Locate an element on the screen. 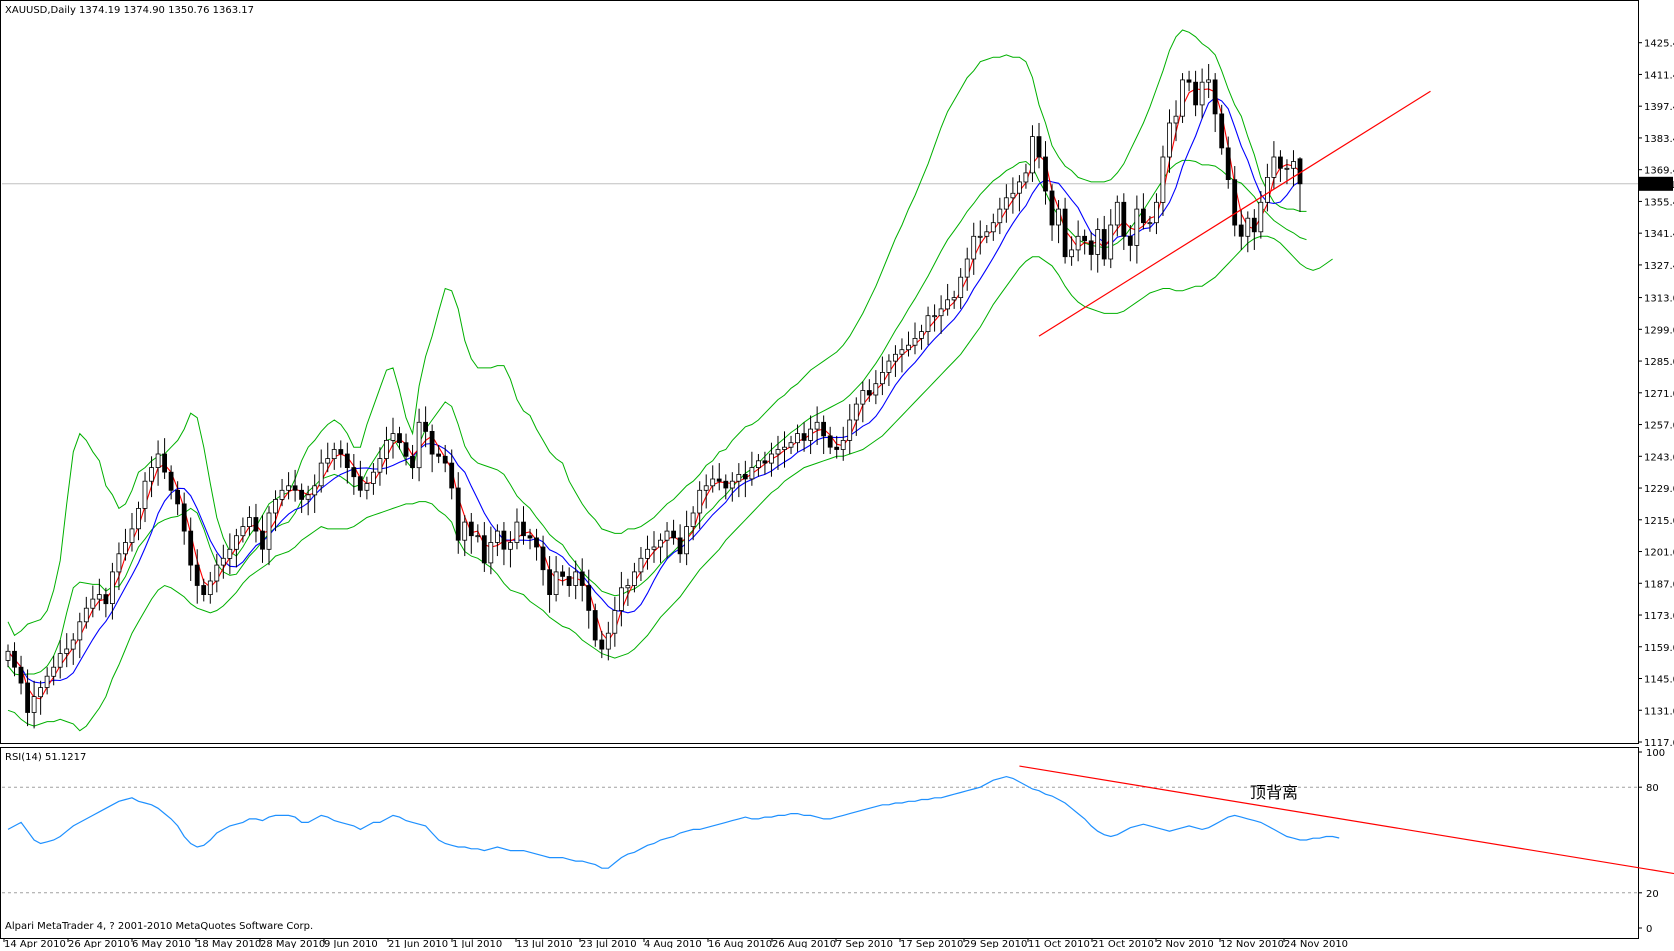 The width and height of the screenshot is (1674, 951). price-tick-label: 1327.40 is located at coordinates (1659, 266).